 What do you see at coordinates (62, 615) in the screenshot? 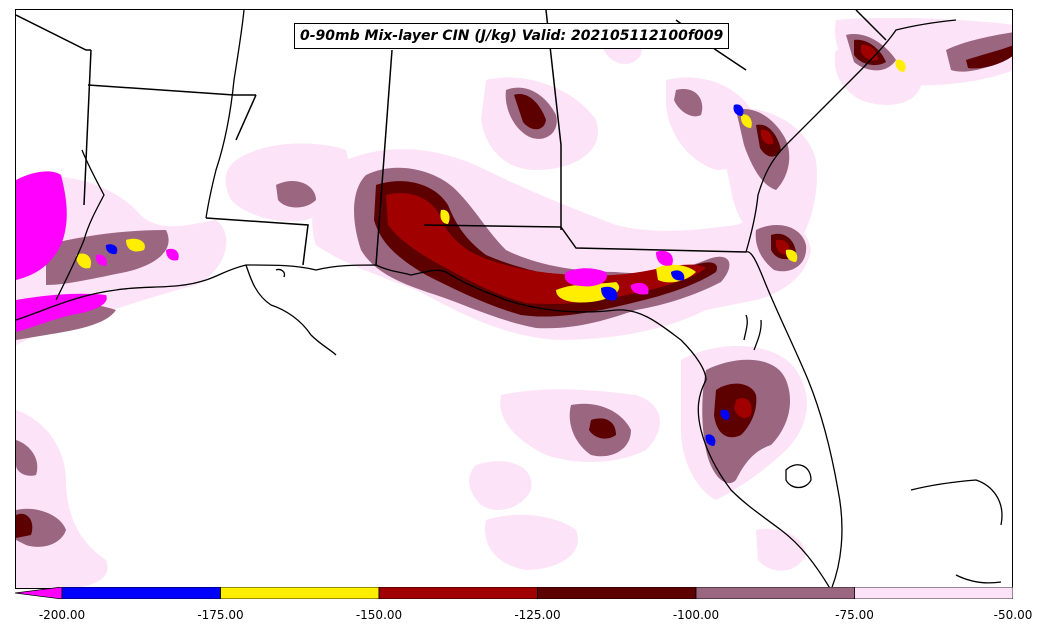
I see `colorbar-tick-label: -200.00` at bounding box center [62, 615].